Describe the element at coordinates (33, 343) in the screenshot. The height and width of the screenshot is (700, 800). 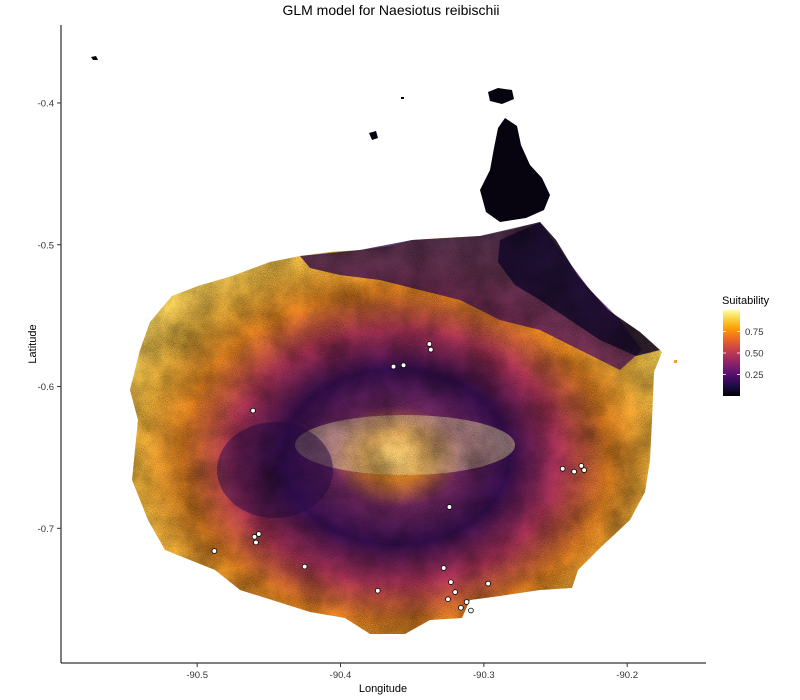
I see `y-axis-title: Latitude` at that location.